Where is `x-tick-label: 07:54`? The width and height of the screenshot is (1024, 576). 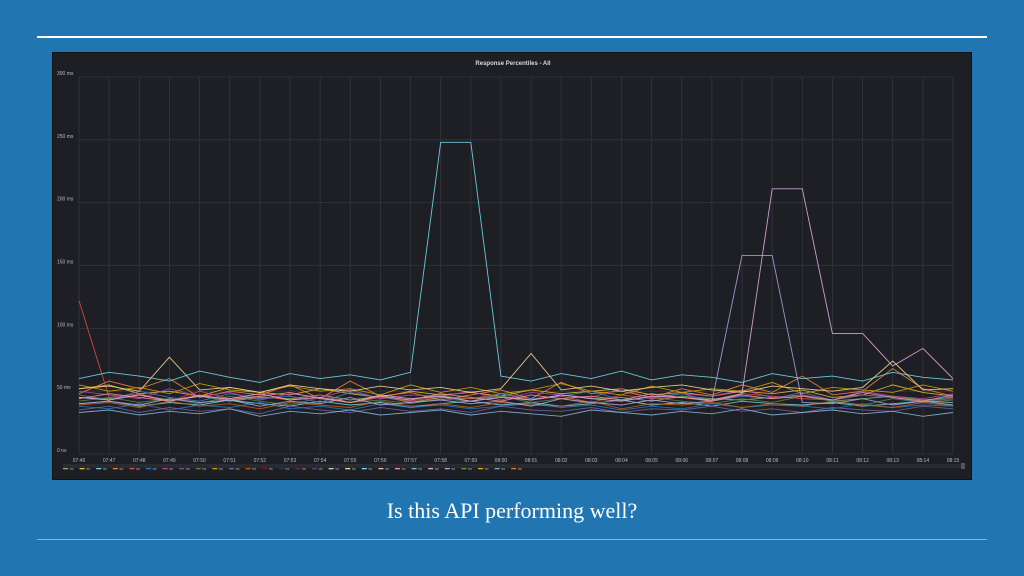 x-tick-label: 07:54 is located at coordinates (320, 461).